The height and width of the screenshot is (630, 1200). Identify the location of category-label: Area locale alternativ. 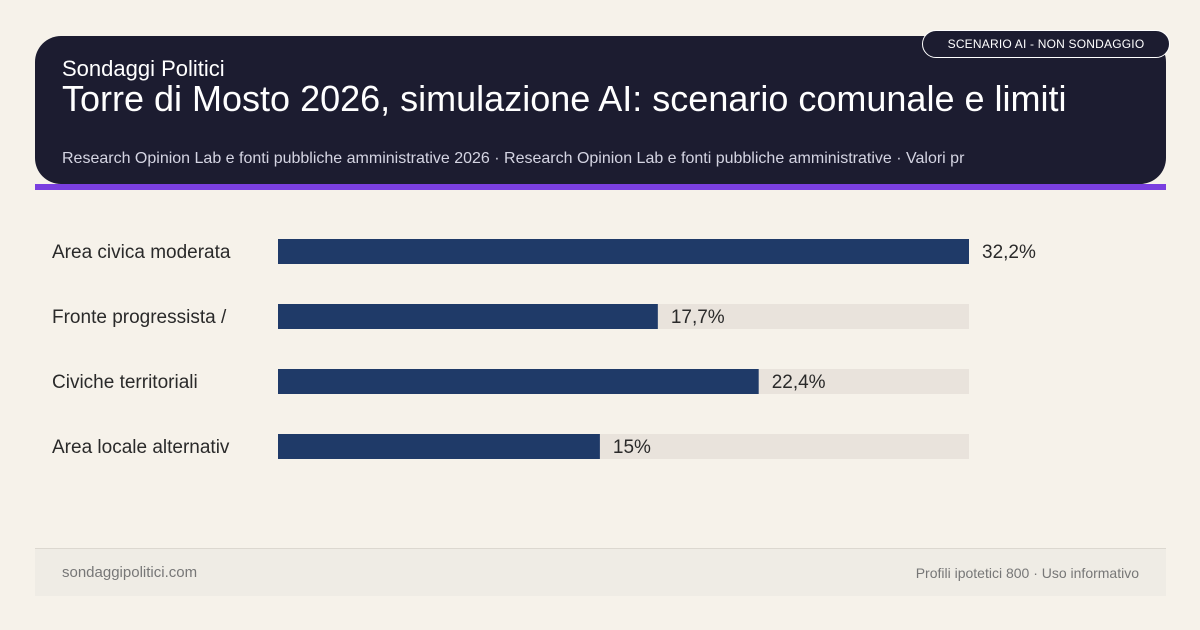
(141, 447).